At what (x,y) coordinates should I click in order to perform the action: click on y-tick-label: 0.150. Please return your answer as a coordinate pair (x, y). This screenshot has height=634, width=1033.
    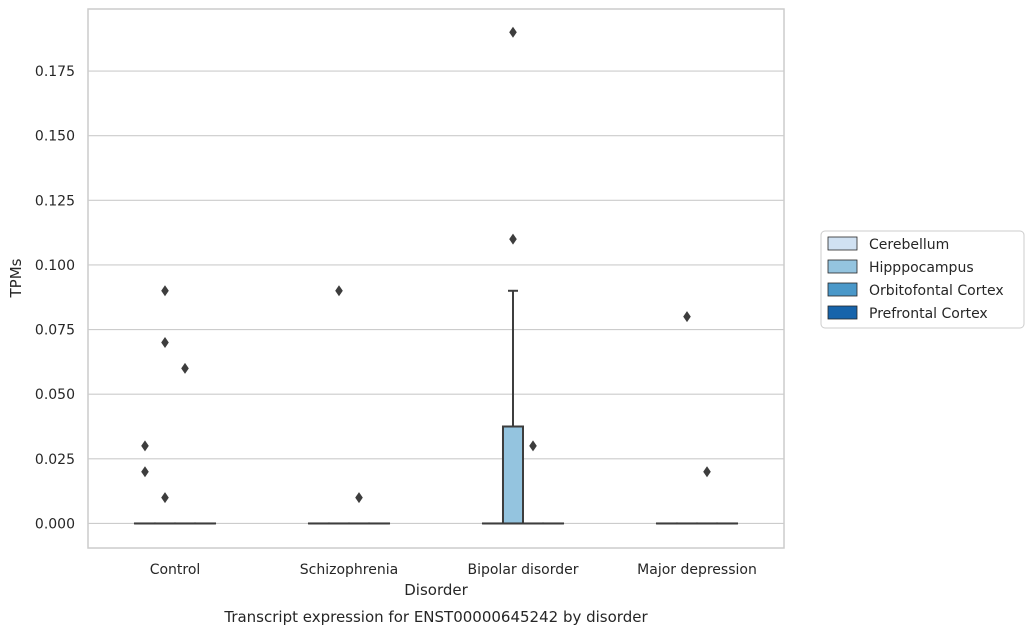
    Looking at the image, I should click on (55, 137).